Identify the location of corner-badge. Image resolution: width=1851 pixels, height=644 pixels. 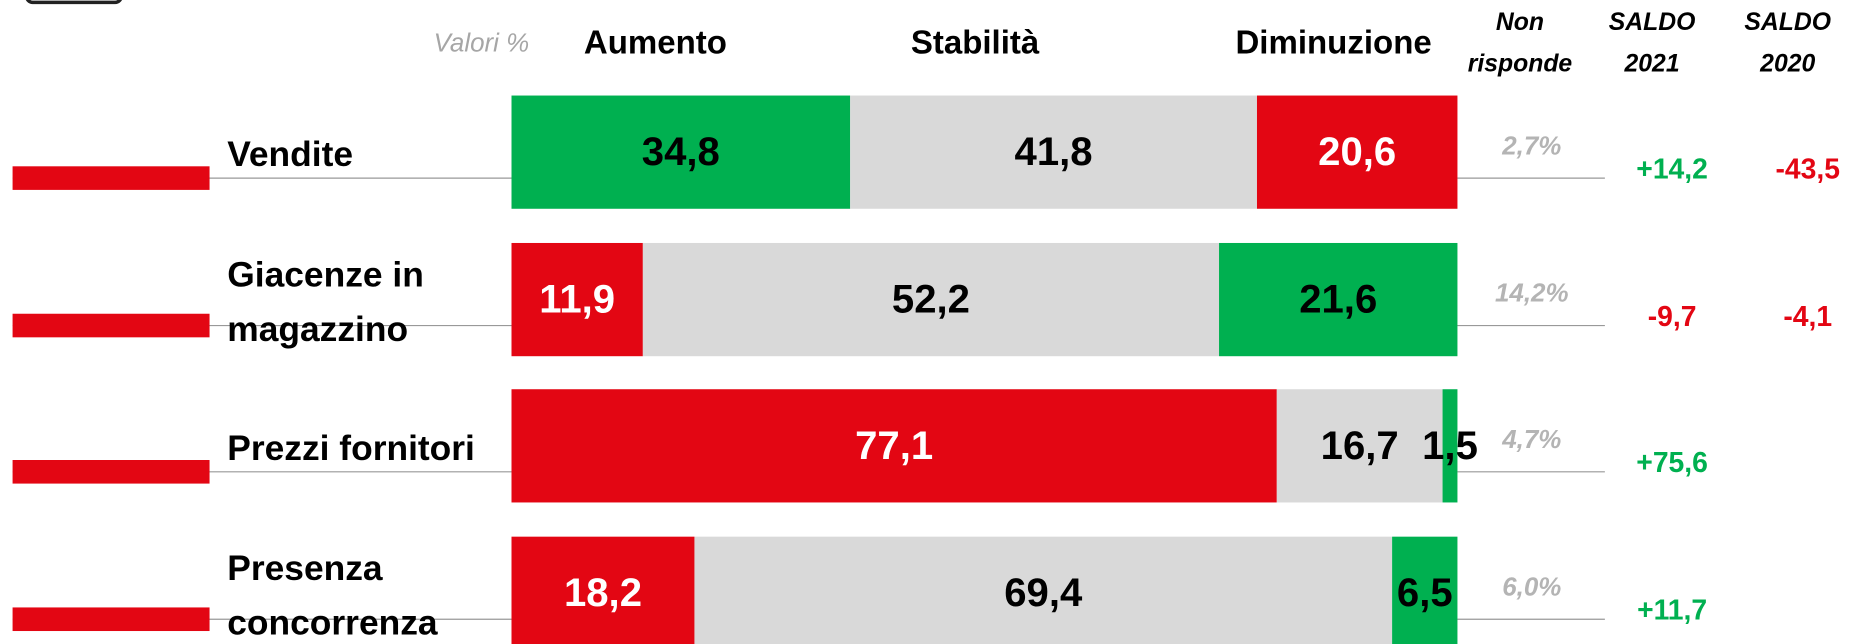
(73, 2).